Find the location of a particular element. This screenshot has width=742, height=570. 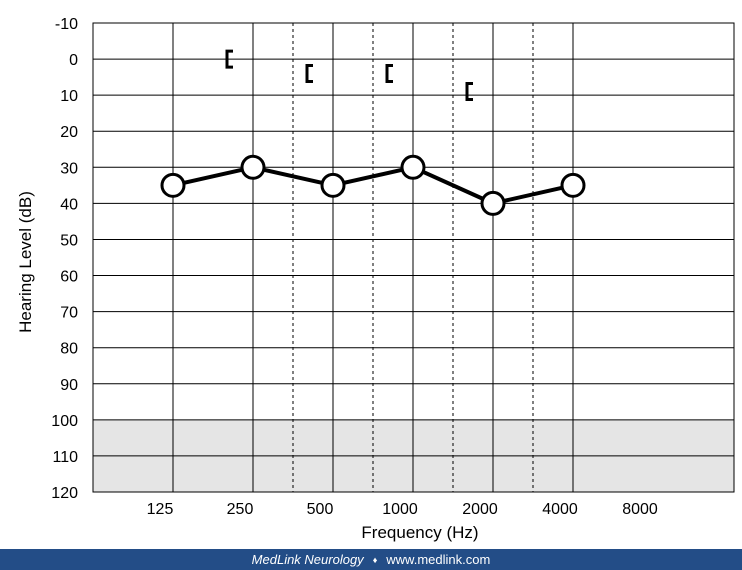

y-tick-labels: -10 0 10 20 30 40 50 60 70 80 90 100 110 120 is located at coordinates (64, 259).